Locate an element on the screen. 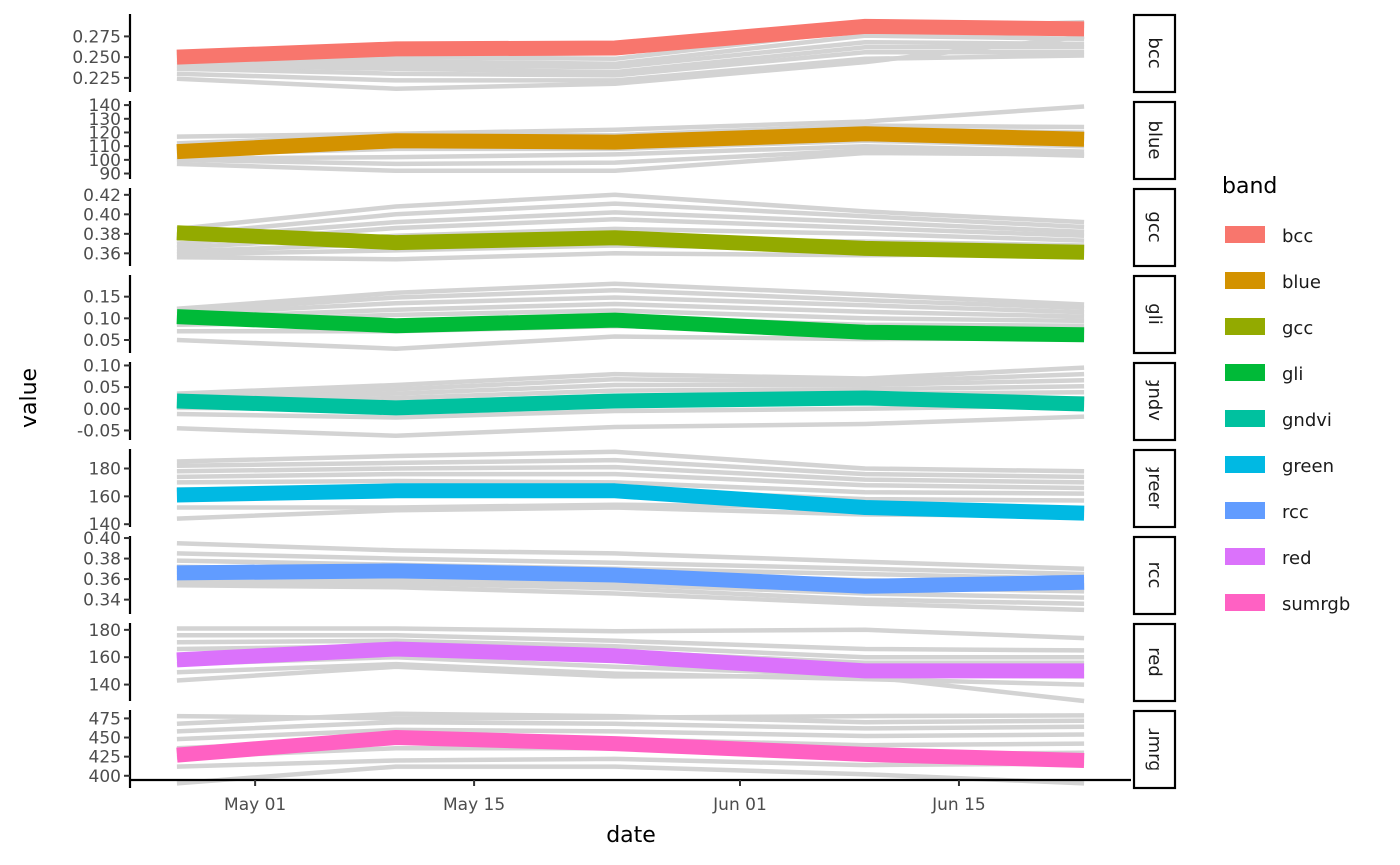 The height and width of the screenshot is (865, 1400). facet-strip-red: red is located at coordinates (1154, 662).